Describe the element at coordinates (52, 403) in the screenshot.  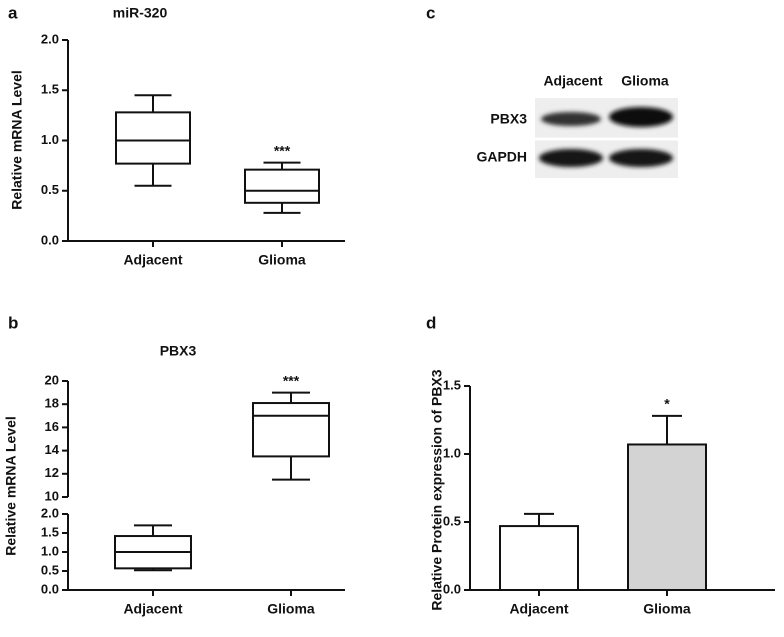
I see `y-tick-label: 18` at that location.